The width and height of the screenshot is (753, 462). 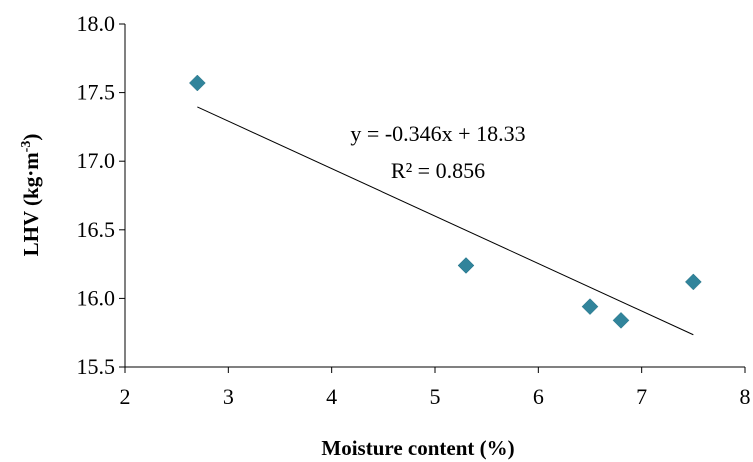 What do you see at coordinates (26, 147) in the screenshot?
I see `y-axis-title-superscript: -3` at bounding box center [26, 147].